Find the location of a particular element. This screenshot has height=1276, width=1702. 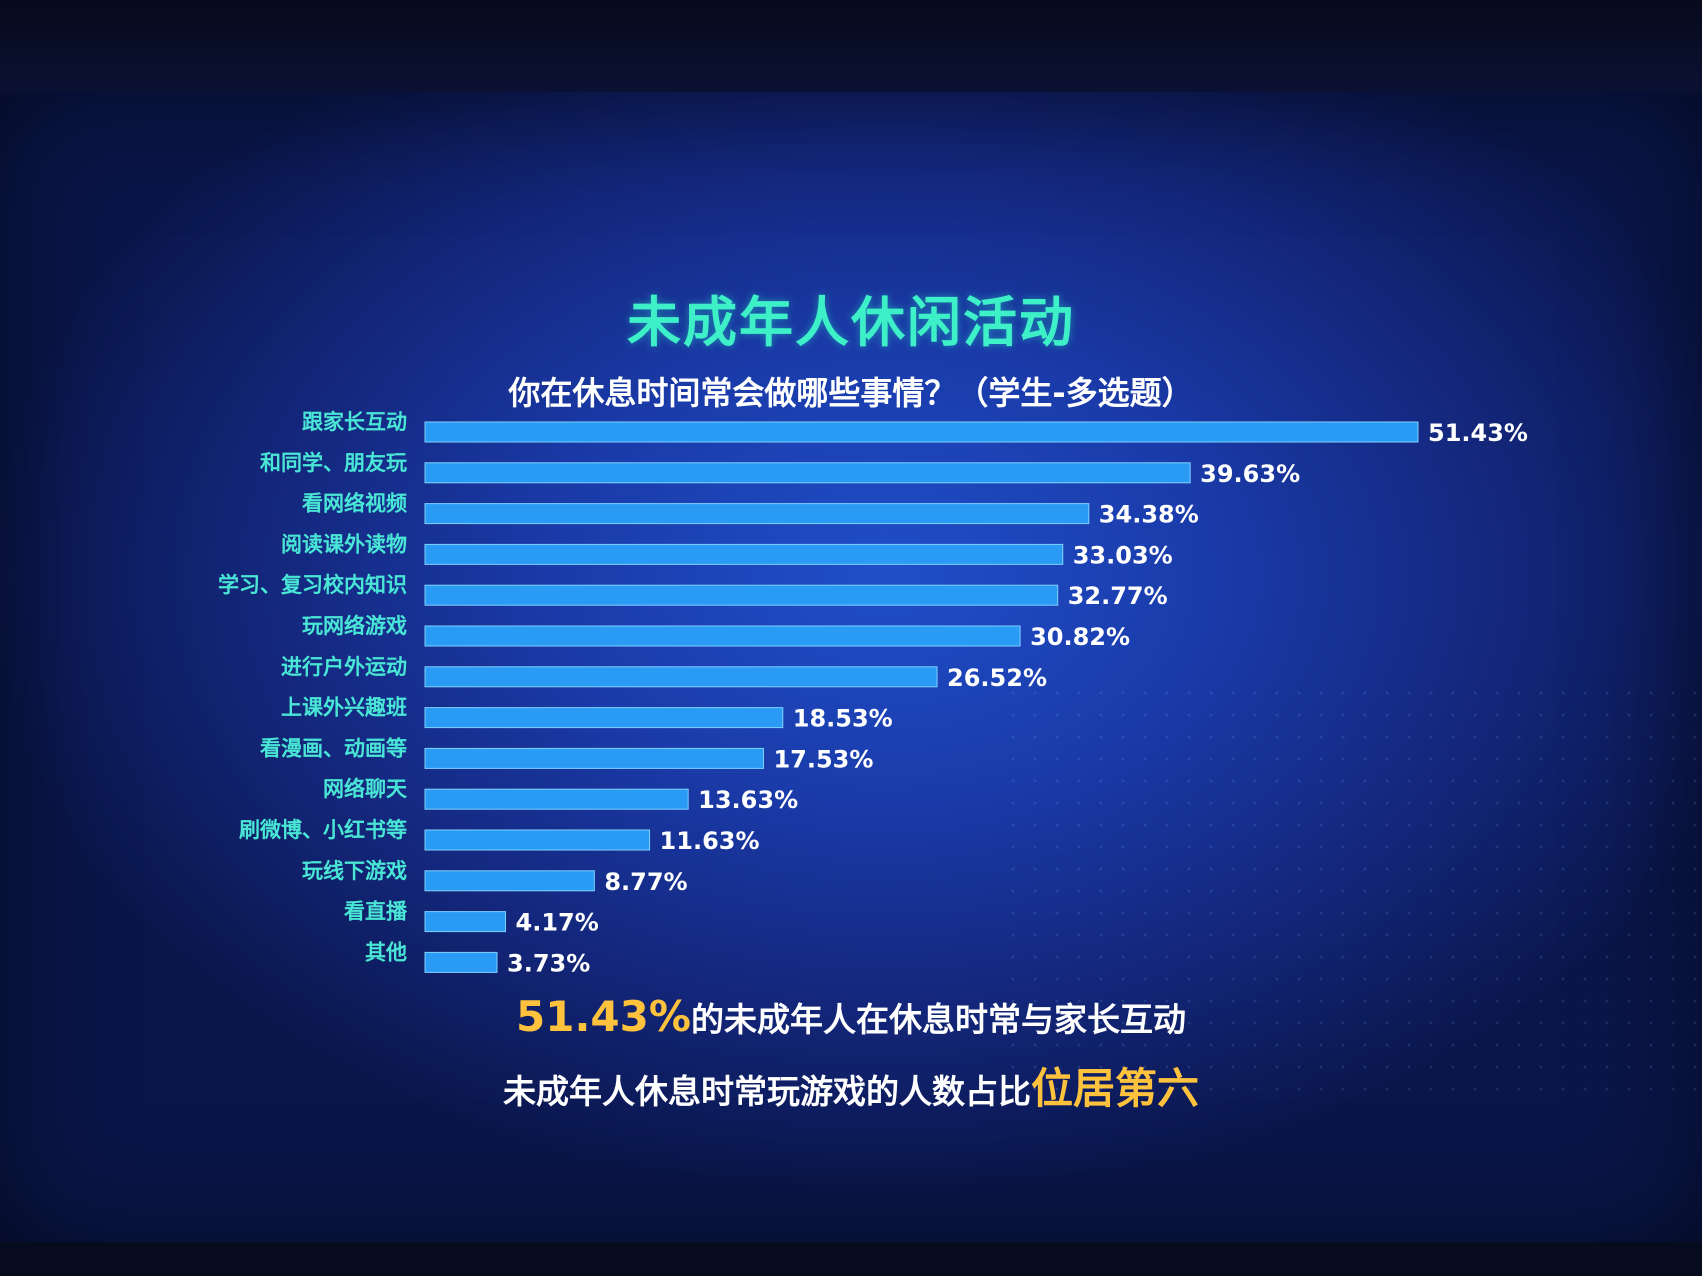

value-label: 11.63% is located at coordinates (710, 841).